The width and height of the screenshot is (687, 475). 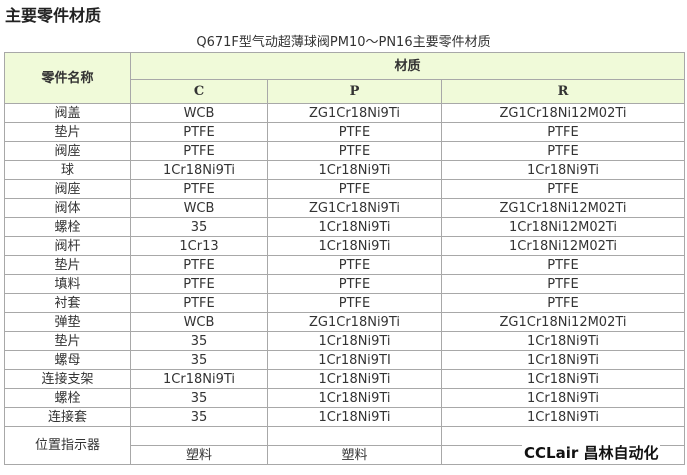 What do you see at coordinates (67, 303) in the screenshot?
I see `part-name: 衬套` at bounding box center [67, 303].